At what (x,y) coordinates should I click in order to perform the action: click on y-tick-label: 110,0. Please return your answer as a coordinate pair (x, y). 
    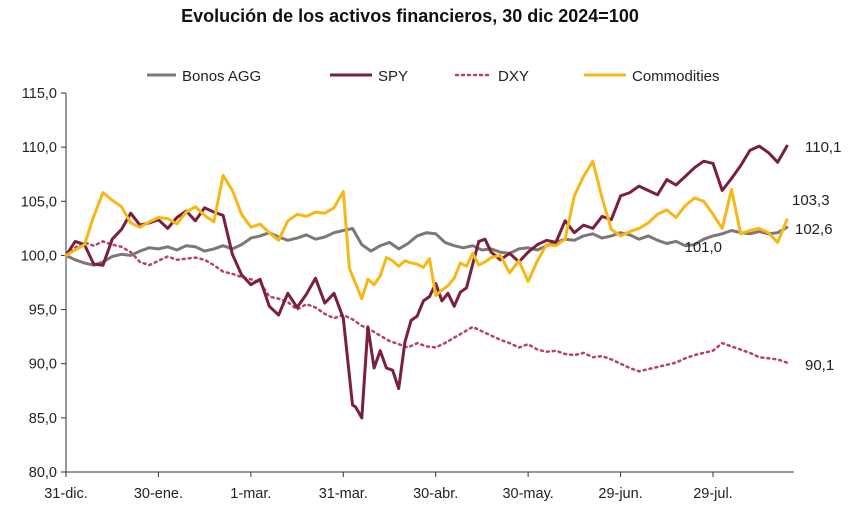
    Looking at the image, I should click on (39, 148).